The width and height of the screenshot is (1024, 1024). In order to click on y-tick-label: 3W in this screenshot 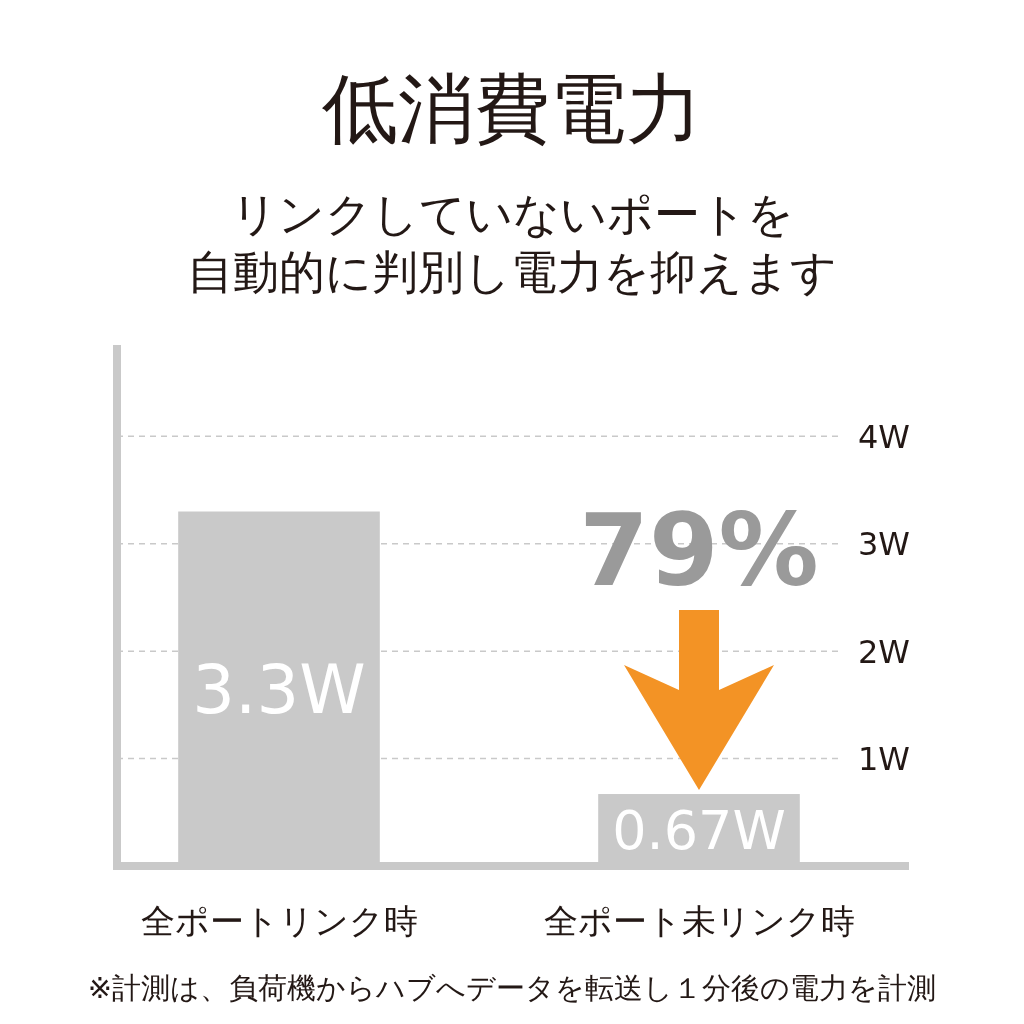, I will do `click(884, 544)`.